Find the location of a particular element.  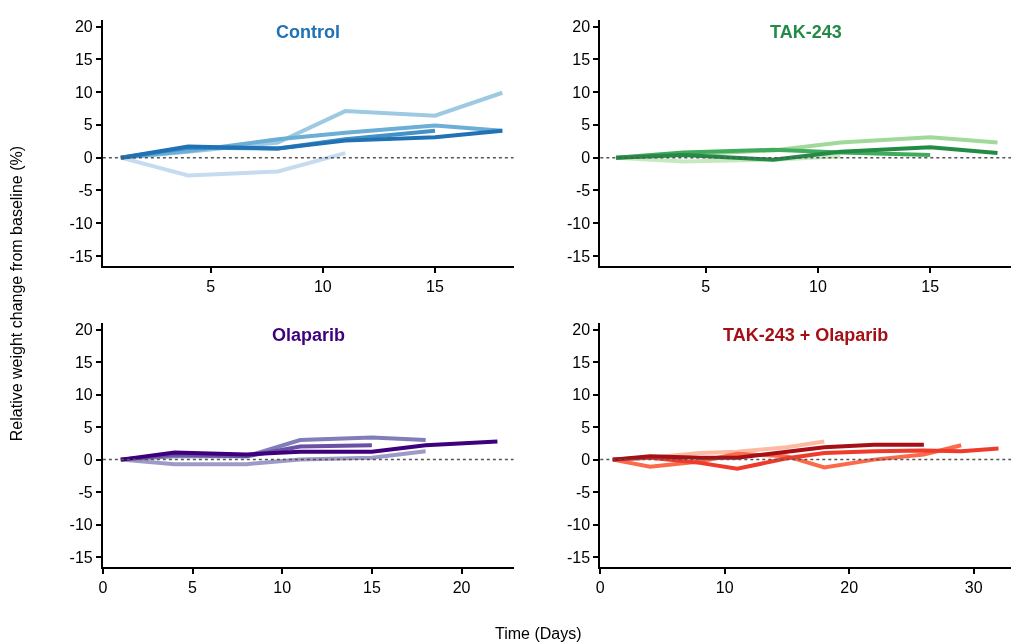

chart-title: TAK-243 is located at coordinates (806, 32).